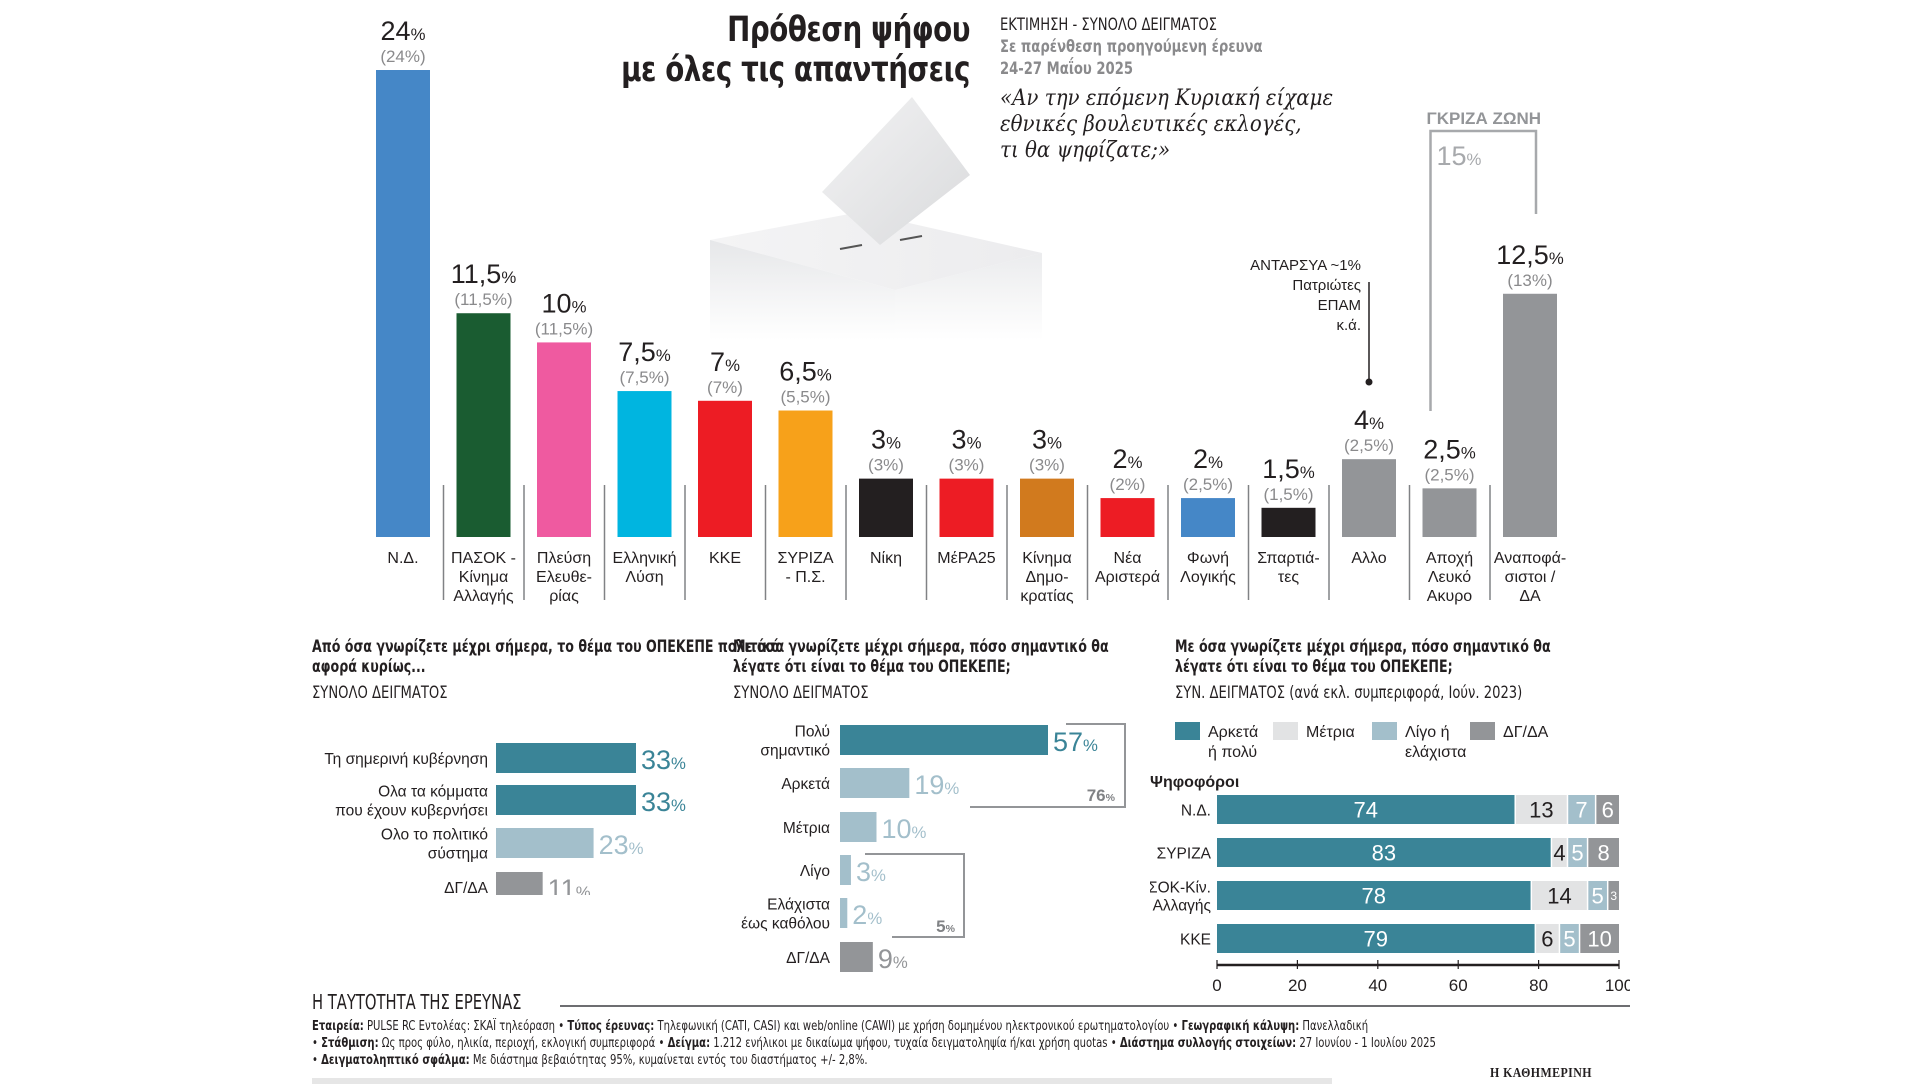  I want to click on category-label: Πλεύση, so click(564, 558).